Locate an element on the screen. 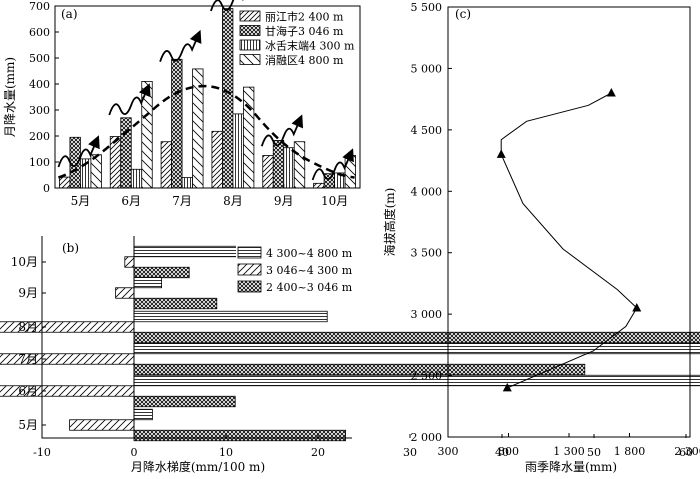  panel-a-legend-label: 甘海子3 046 m is located at coordinates (304, 31).